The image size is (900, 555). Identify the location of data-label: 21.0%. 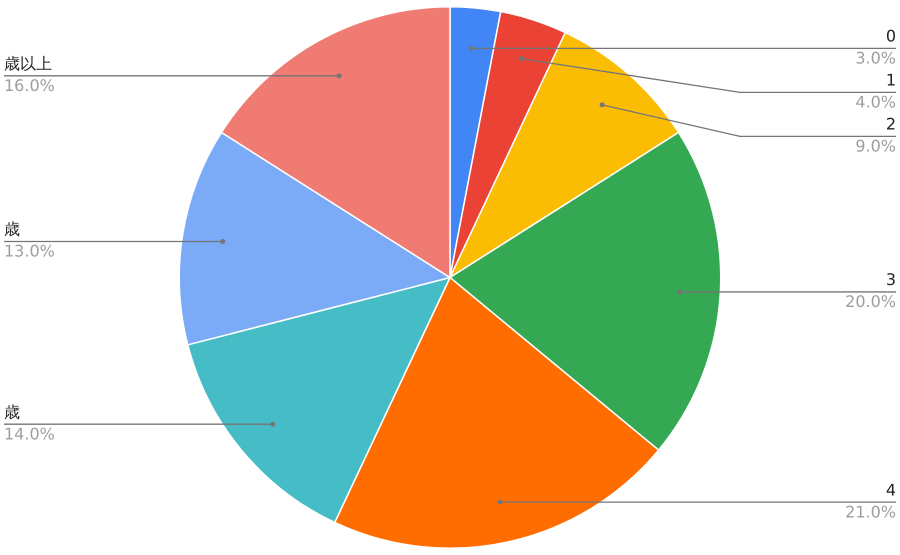
(870, 512).